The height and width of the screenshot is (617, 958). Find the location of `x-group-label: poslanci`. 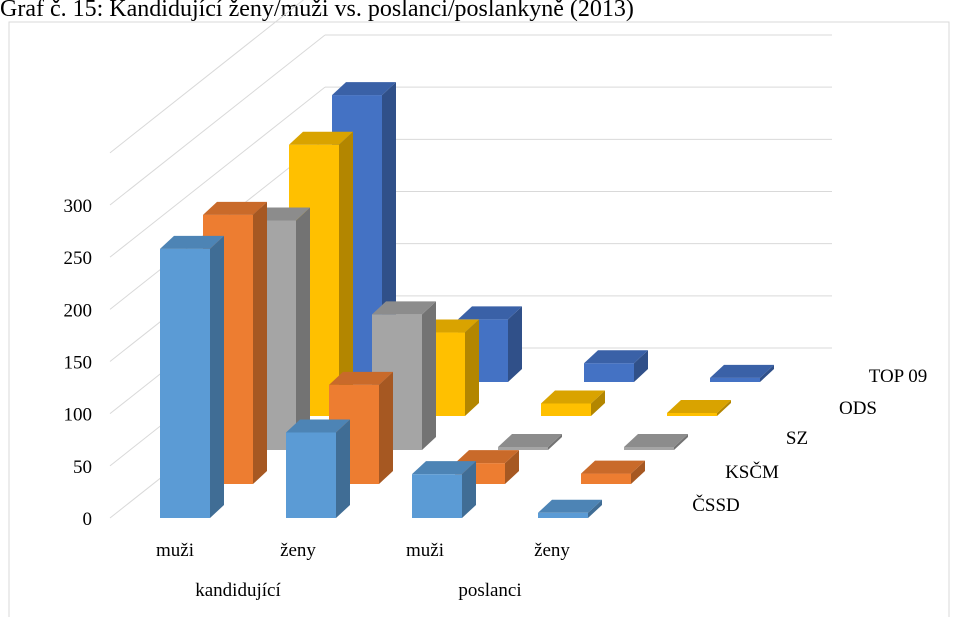

x-group-label: poslanci is located at coordinates (489, 590).